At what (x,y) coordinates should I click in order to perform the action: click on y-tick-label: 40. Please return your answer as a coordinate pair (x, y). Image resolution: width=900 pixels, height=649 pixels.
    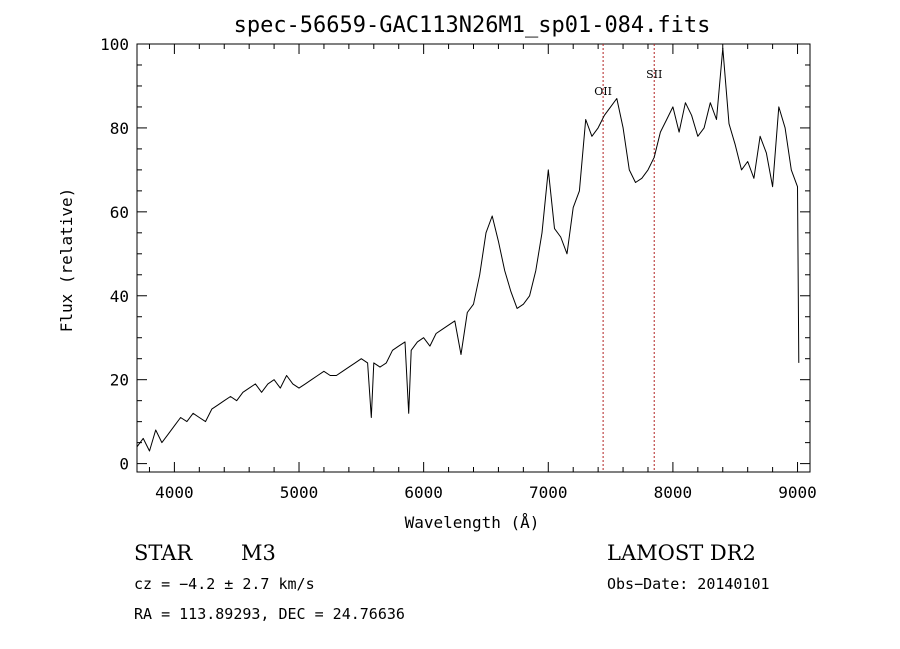
    Looking at the image, I should click on (119, 296).